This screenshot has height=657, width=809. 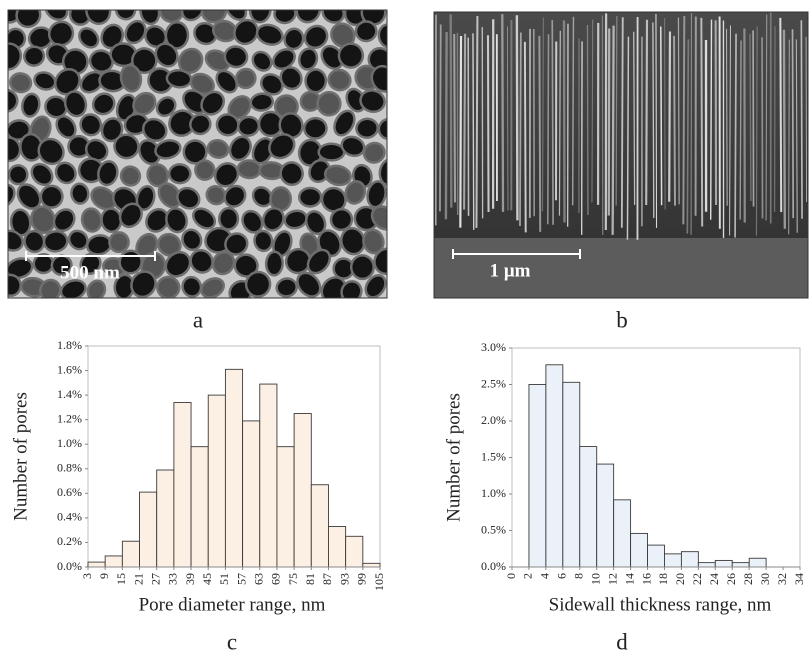 What do you see at coordinates (545, 576) in the screenshot?
I see `x-tick-label: 4` at bounding box center [545, 576].